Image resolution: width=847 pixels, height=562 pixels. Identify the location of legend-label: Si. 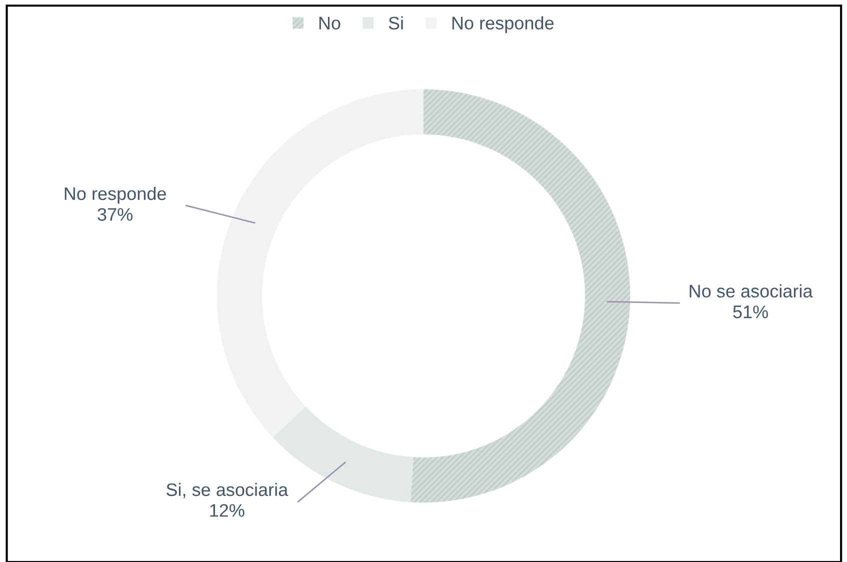
(395, 23).